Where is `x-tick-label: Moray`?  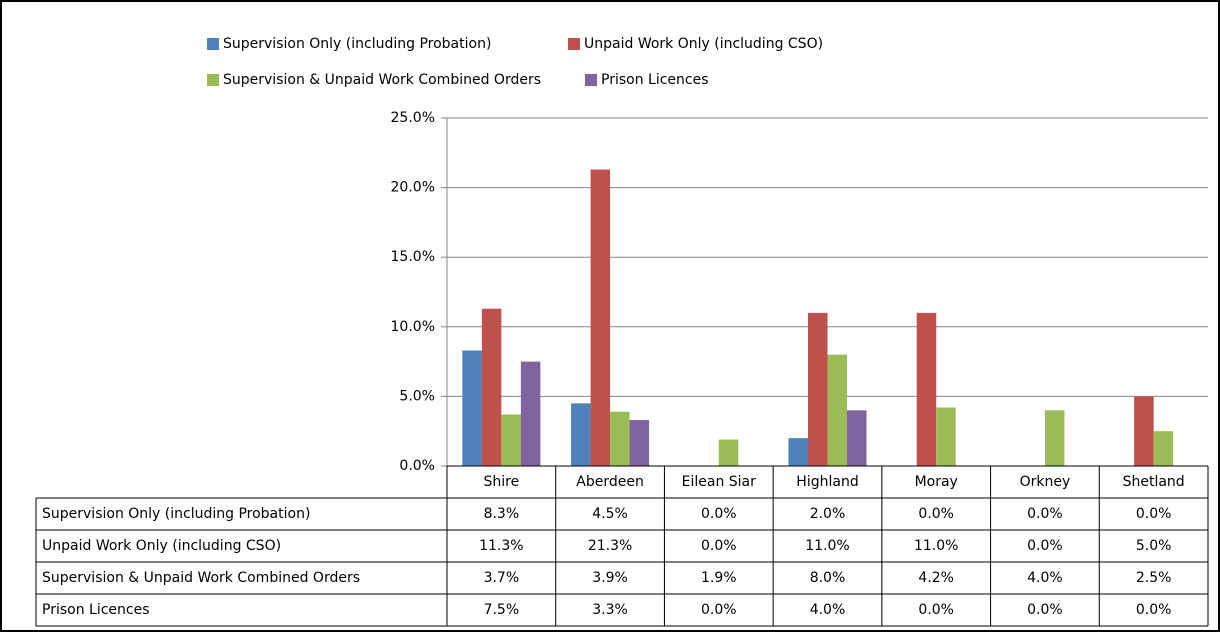
x-tick-label: Moray is located at coordinates (936, 482).